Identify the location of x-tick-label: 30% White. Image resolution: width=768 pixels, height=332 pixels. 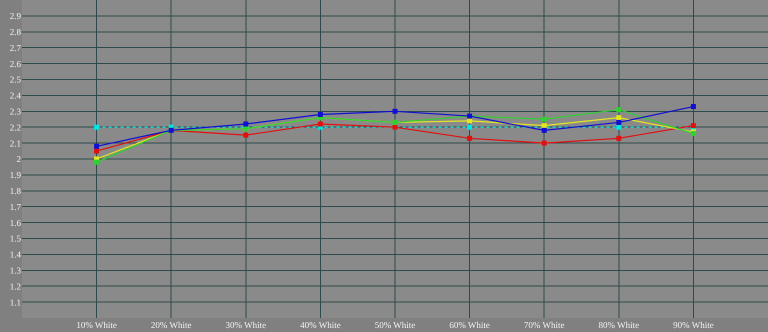
(246, 325).